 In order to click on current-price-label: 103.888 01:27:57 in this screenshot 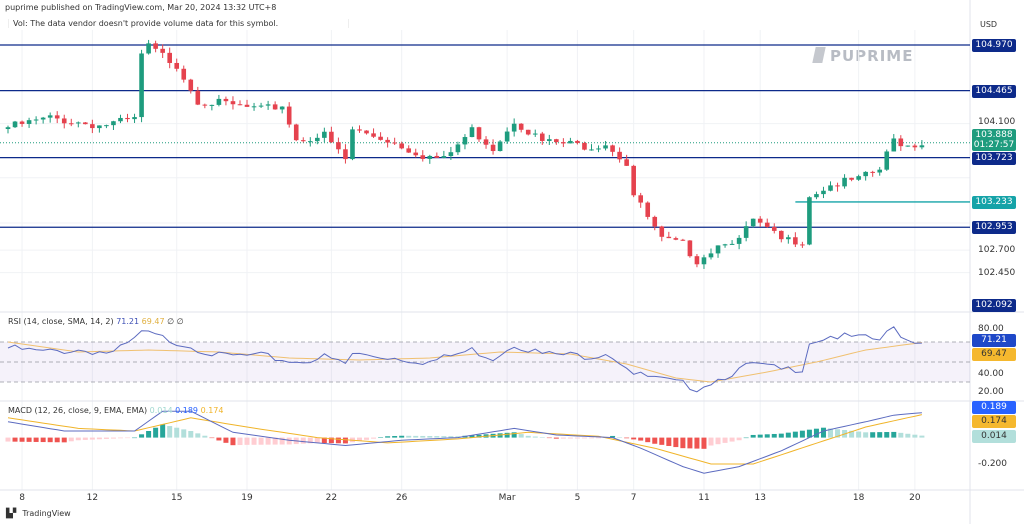, I will do `click(994, 140)`.